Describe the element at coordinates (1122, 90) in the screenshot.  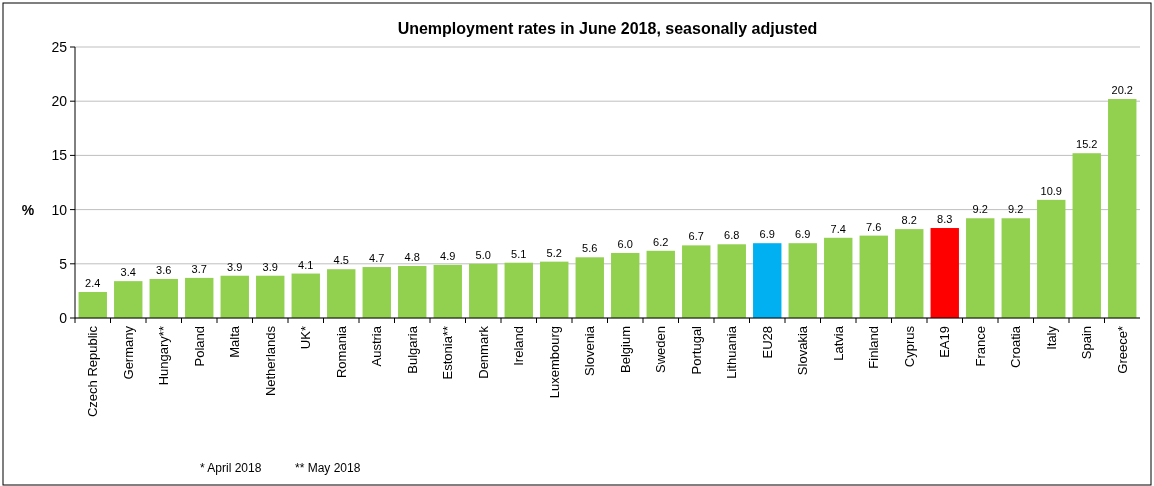
I see `data-label: 20.2` at that location.